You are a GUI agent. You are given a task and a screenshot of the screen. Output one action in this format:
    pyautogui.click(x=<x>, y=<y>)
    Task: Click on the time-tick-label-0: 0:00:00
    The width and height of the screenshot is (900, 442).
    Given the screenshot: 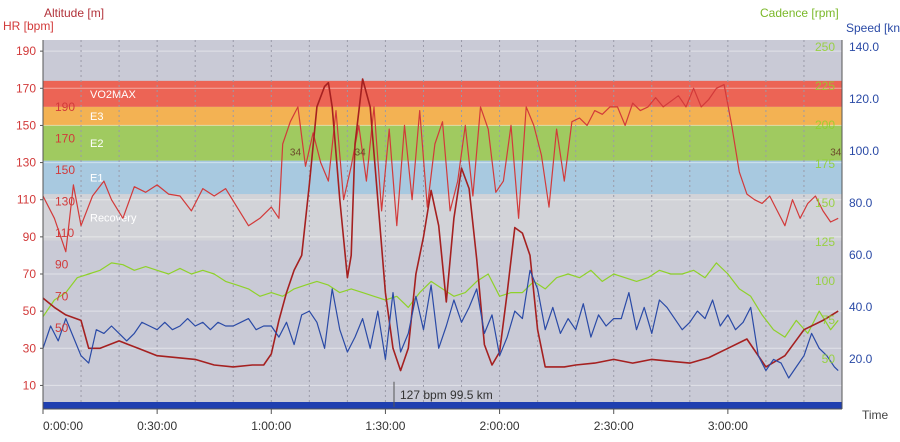 What is the action you would take?
    pyautogui.click(x=63, y=426)
    